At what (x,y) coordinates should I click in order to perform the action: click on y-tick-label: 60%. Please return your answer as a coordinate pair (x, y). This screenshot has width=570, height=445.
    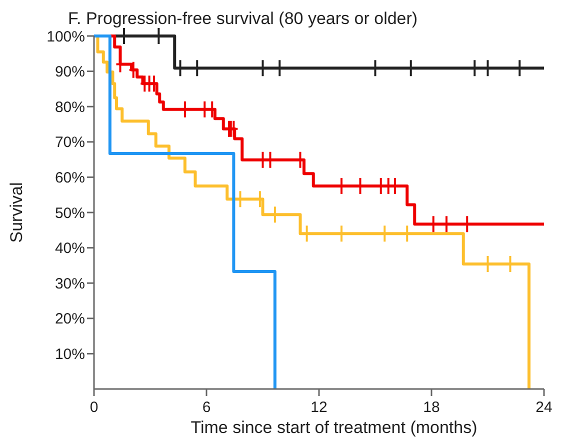
    Looking at the image, I should click on (69, 177).